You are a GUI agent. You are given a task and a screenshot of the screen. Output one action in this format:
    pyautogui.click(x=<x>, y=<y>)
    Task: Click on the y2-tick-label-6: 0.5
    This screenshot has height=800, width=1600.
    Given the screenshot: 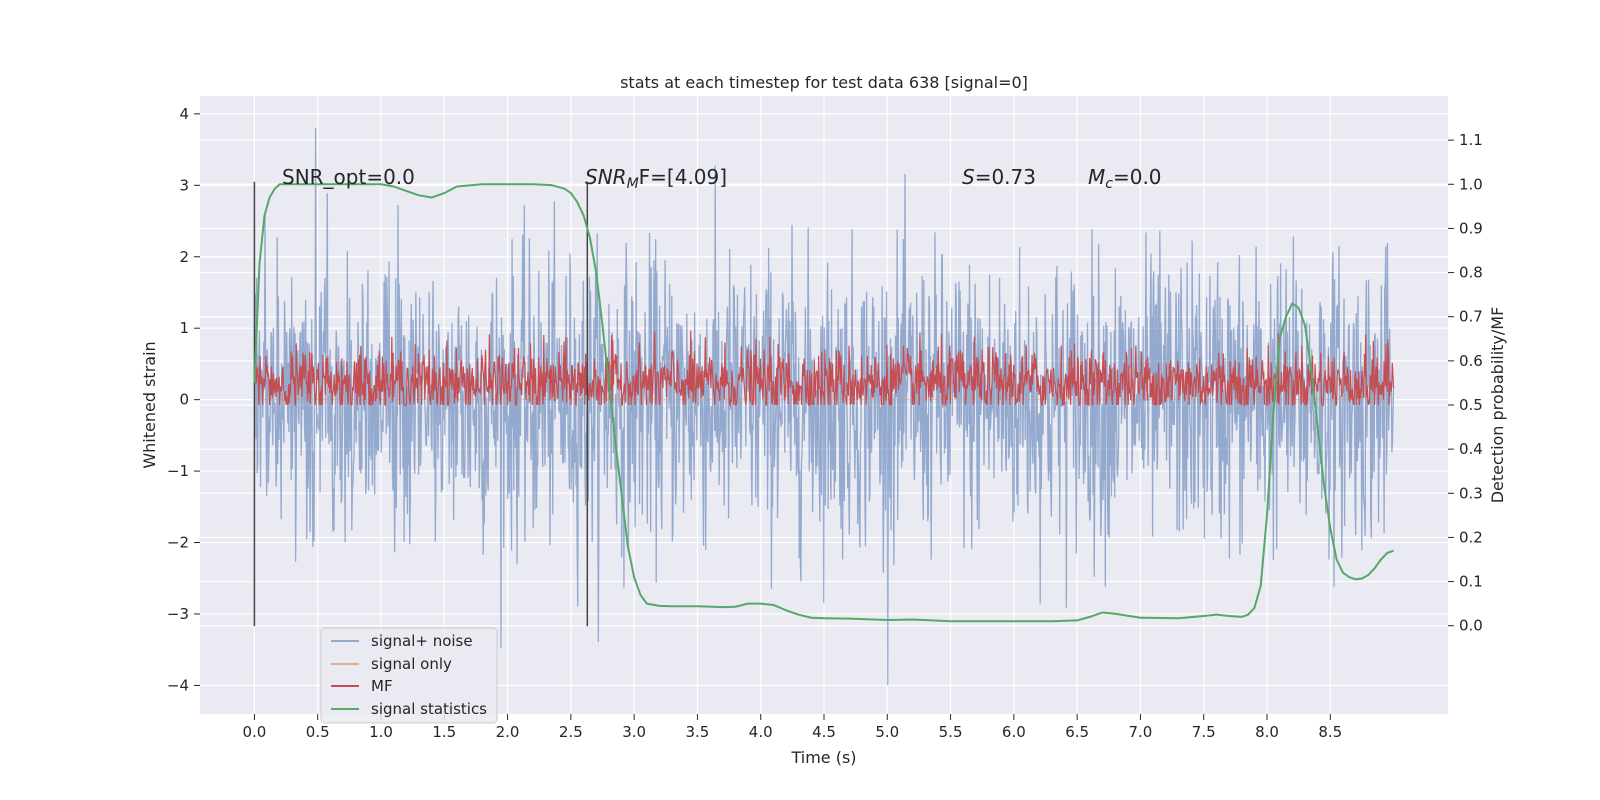 What is the action you would take?
    pyautogui.click(x=1471, y=405)
    